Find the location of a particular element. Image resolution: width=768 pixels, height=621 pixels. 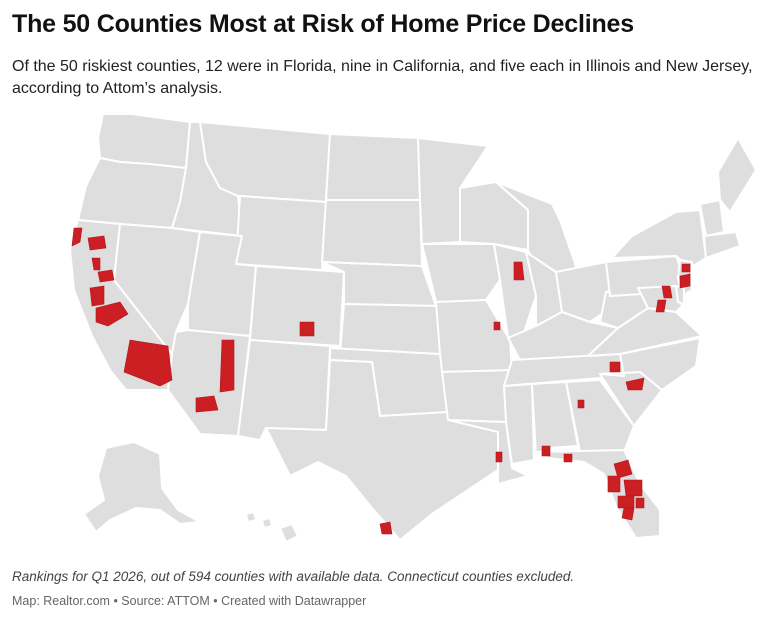

state-colorado is located at coordinates (297, 306).